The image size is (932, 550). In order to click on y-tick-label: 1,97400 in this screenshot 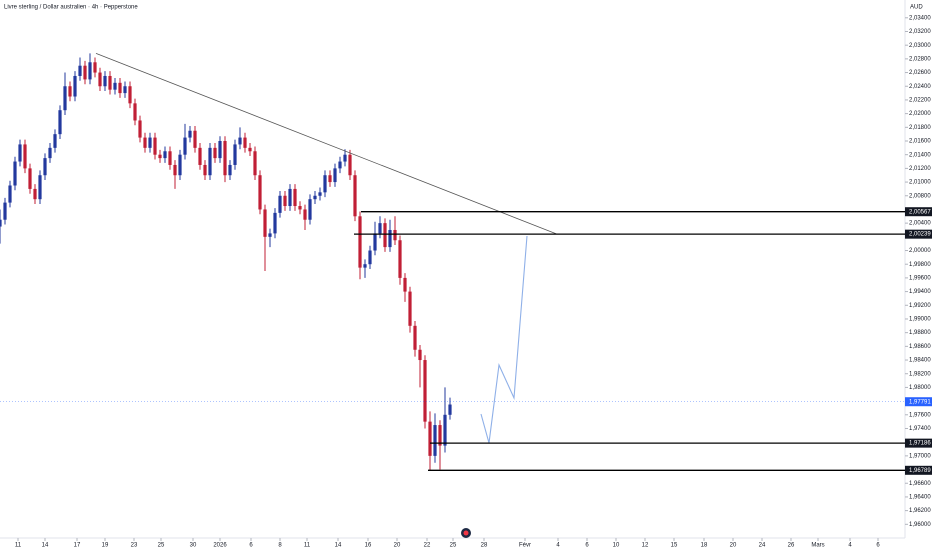, I will do `click(920, 429)`.